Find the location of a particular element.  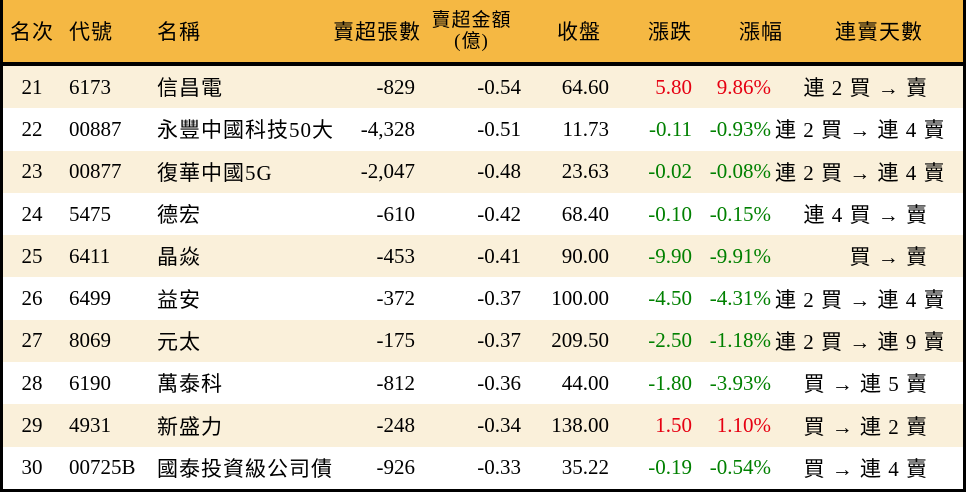

cell-code: 5475 is located at coordinates (90, 213).